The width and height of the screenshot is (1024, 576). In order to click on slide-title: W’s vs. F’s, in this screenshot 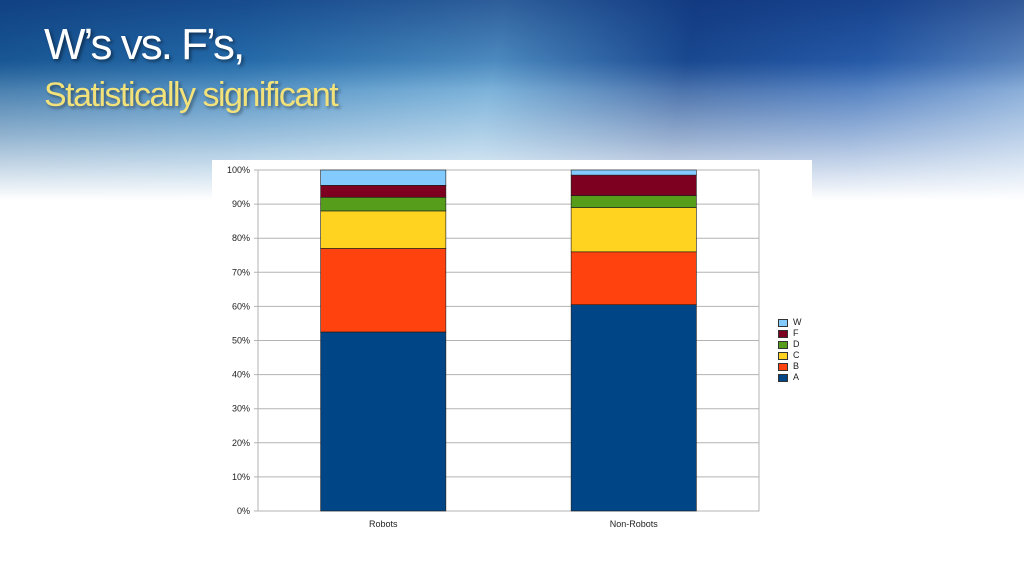, I will do `click(144, 44)`.